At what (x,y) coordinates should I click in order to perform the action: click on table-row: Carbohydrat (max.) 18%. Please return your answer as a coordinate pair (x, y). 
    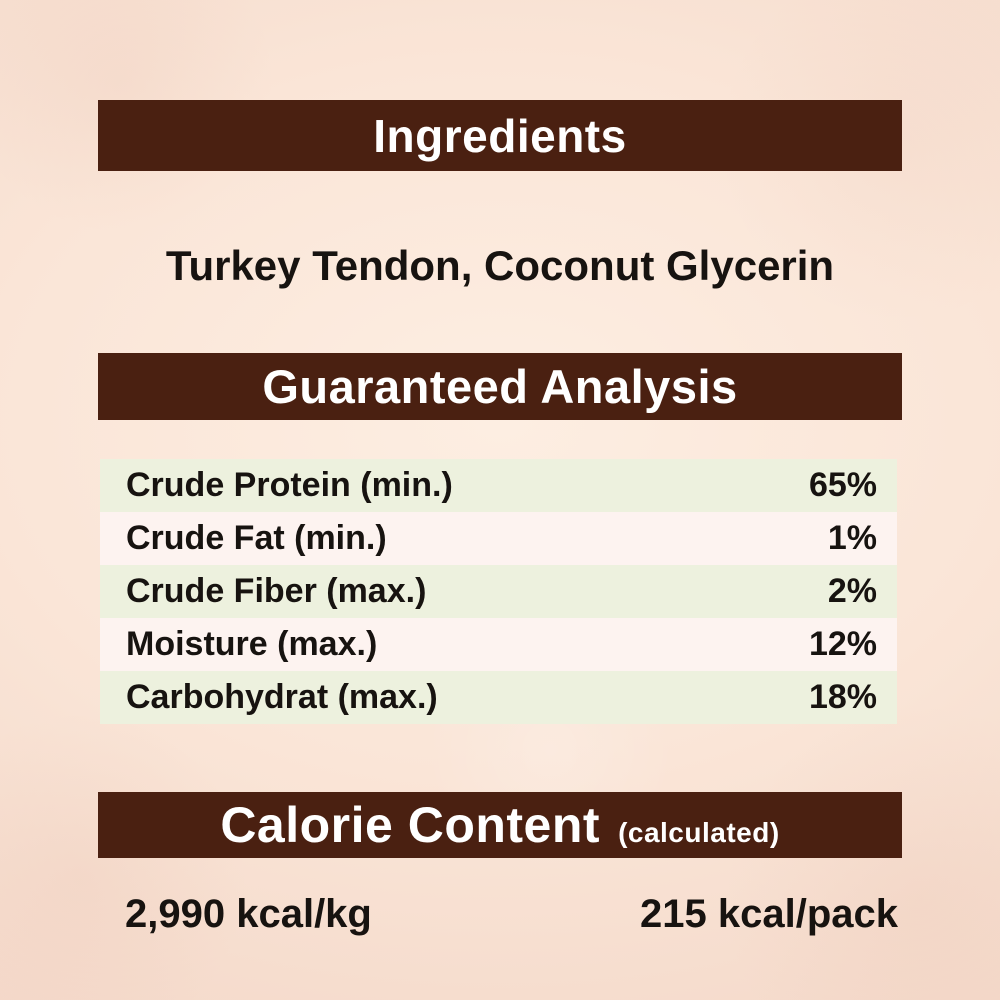
    Looking at the image, I should click on (498, 697).